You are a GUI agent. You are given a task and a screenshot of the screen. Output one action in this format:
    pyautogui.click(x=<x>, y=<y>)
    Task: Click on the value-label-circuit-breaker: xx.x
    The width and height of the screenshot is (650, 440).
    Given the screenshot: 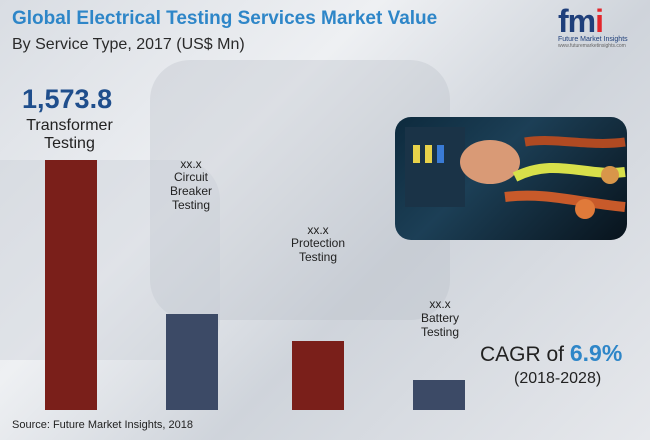 What is the action you would take?
    pyautogui.click(x=191, y=164)
    